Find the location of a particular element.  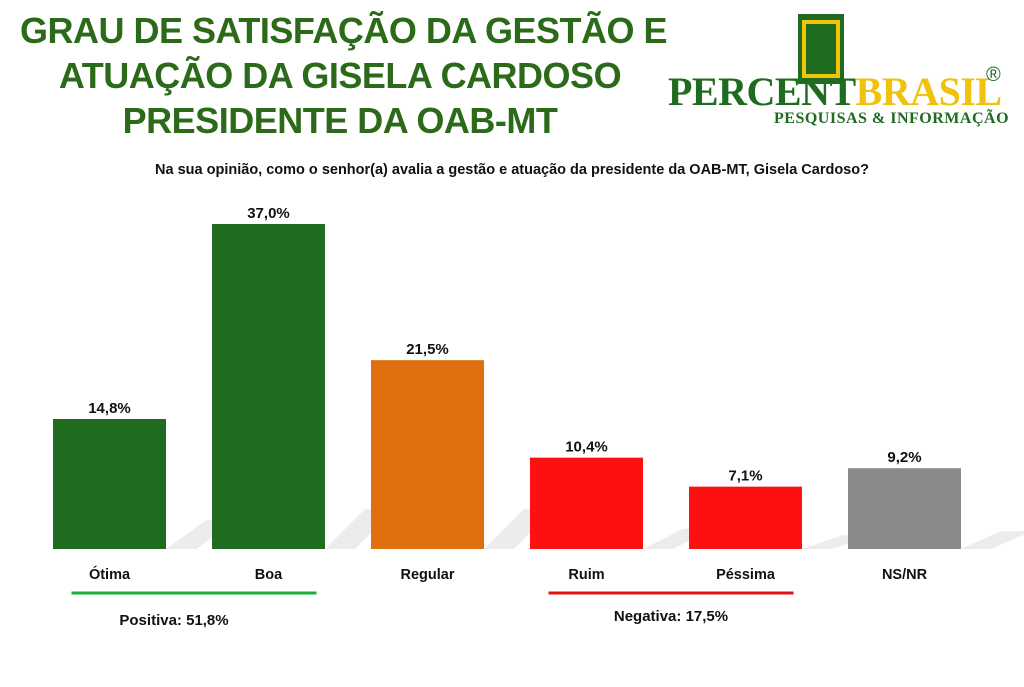

value-label: 21,5% is located at coordinates (427, 349).